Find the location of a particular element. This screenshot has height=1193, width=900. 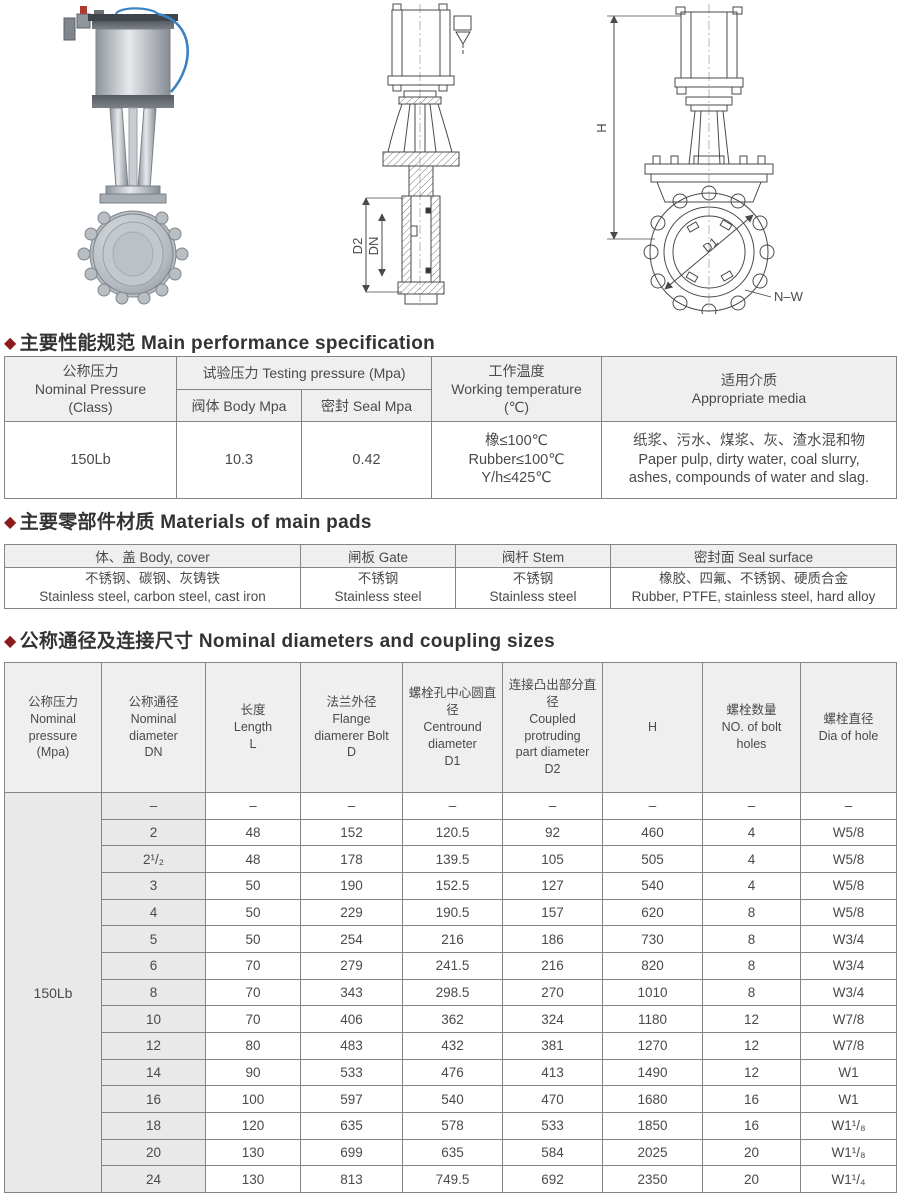

gate-material-cell: 不锈钢 Stainless steel is located at coordinates (378, 588).